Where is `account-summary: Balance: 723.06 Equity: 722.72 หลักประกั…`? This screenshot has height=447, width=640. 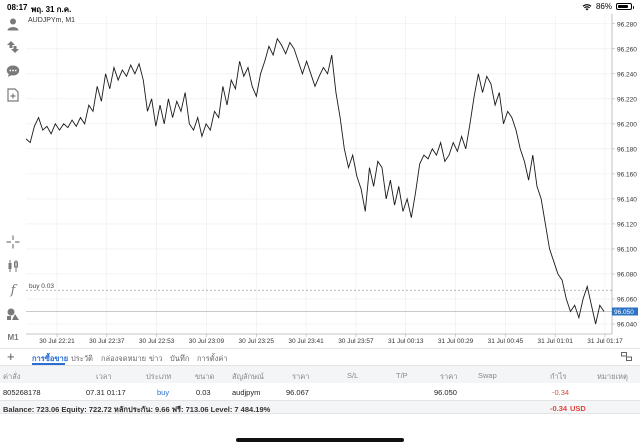
account-summary: Balance: 723.06 Equity: 722.72 หลักประกั… is located at coordinates (320, 407).